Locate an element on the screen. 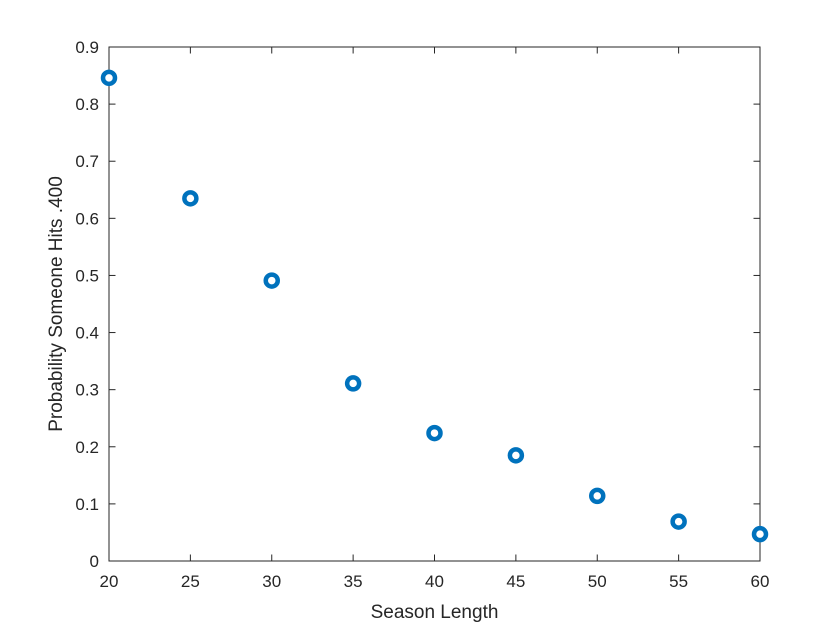 The width and height of the screenshot is (840, 630). y-tick-label: 0.7 is located at coordinates (87, 161).